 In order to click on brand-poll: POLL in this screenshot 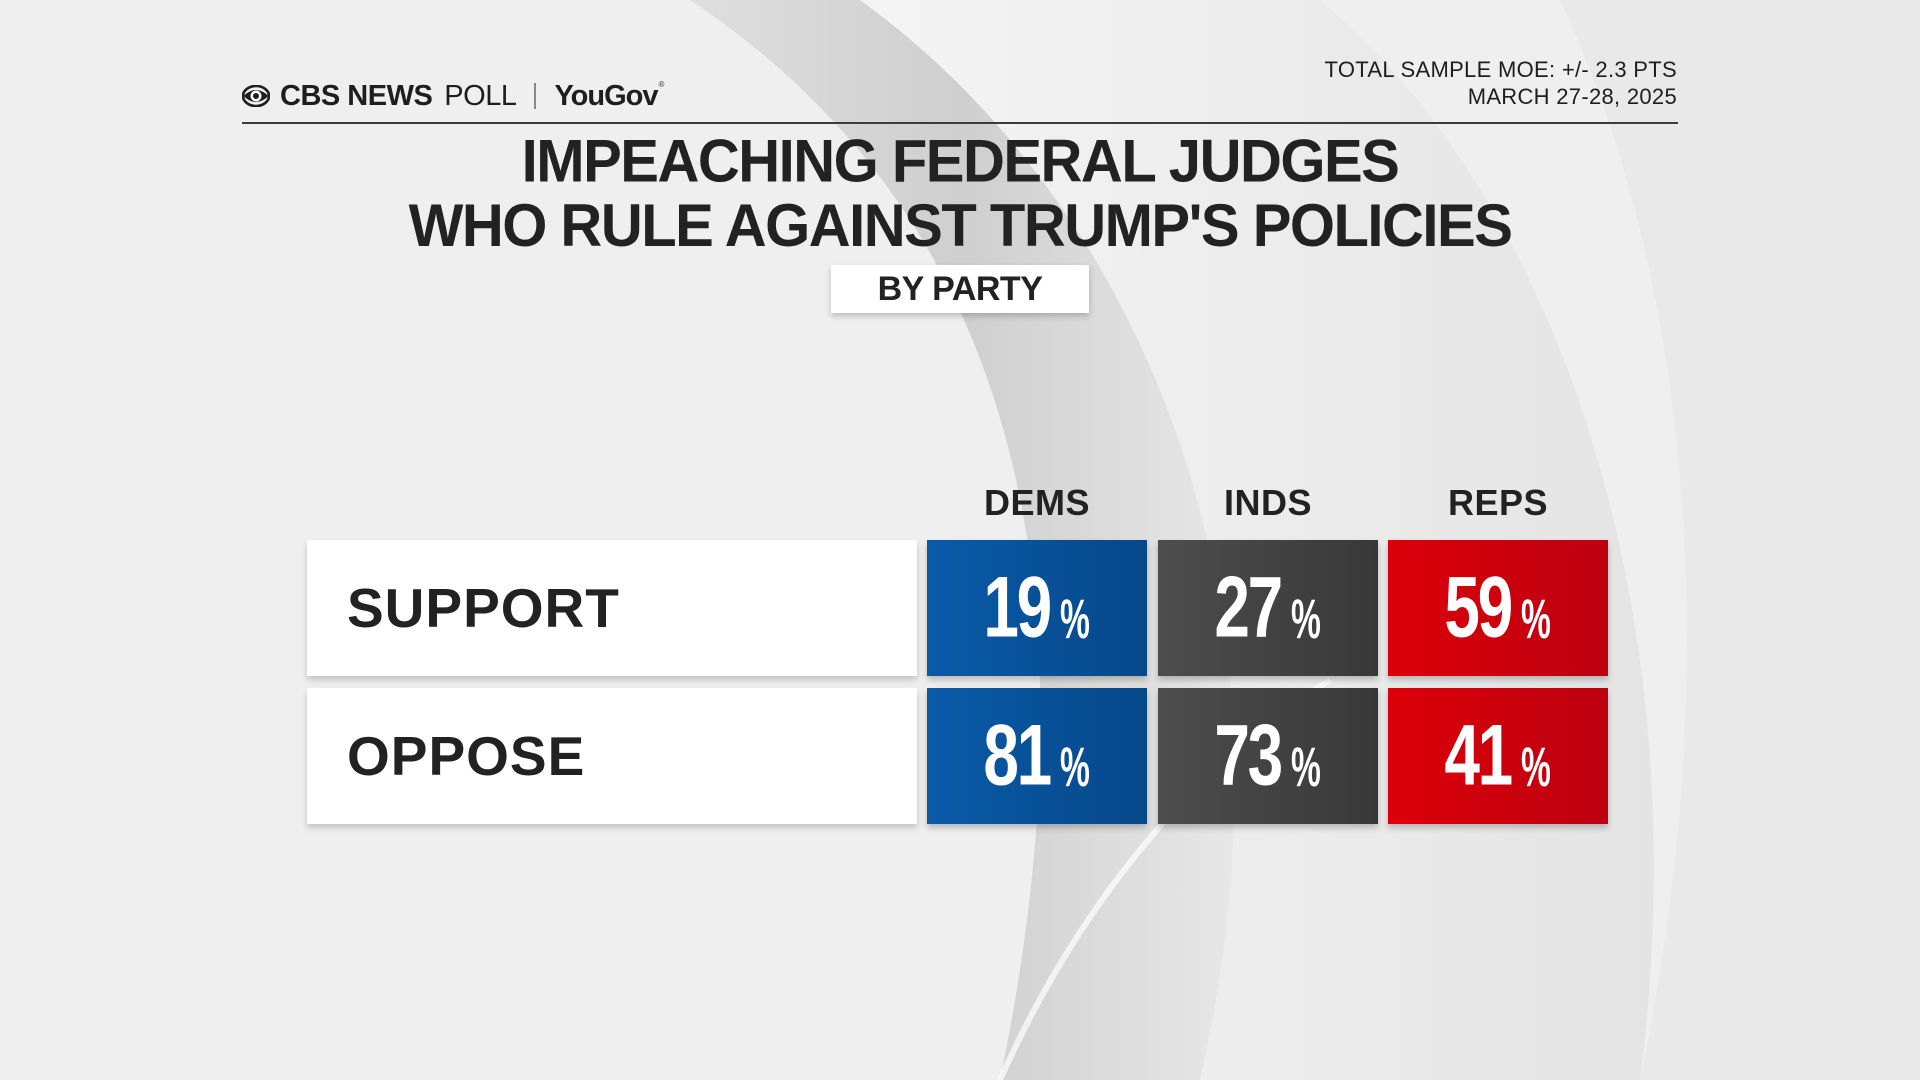, I will do `click(480, 95)`.